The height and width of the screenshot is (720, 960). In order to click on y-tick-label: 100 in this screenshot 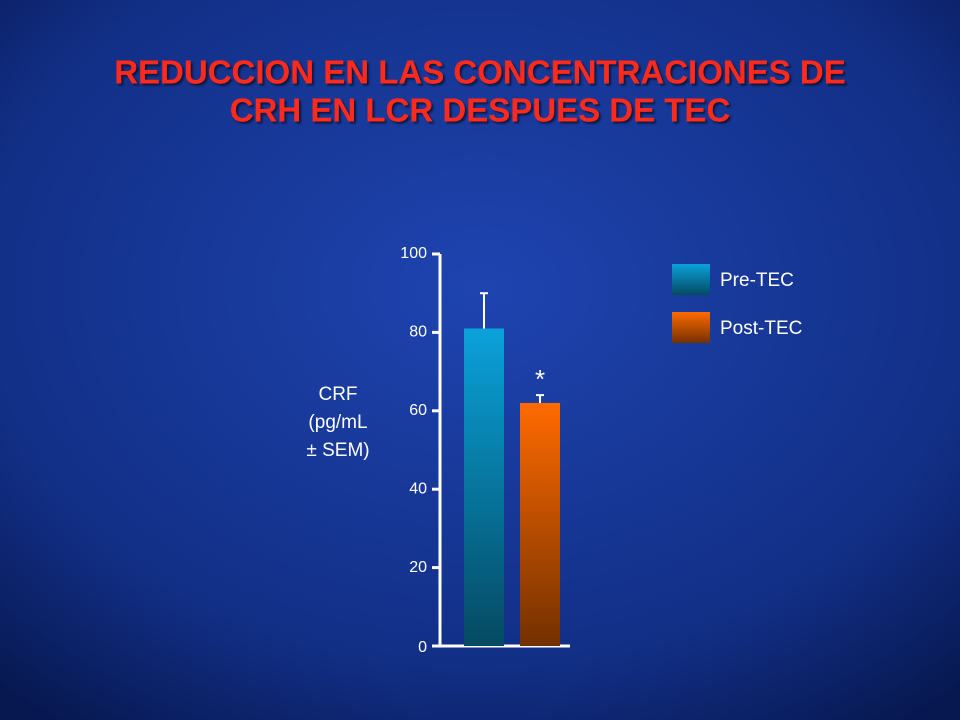, I will do `click(413, 253)`.